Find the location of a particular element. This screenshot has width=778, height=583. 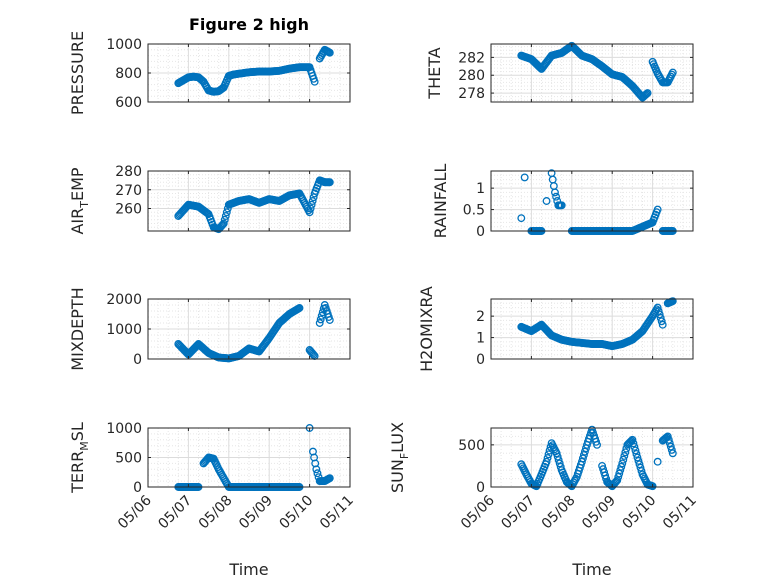

y-axis-label: H2OMIXRA is located at coordinates (426, 329).